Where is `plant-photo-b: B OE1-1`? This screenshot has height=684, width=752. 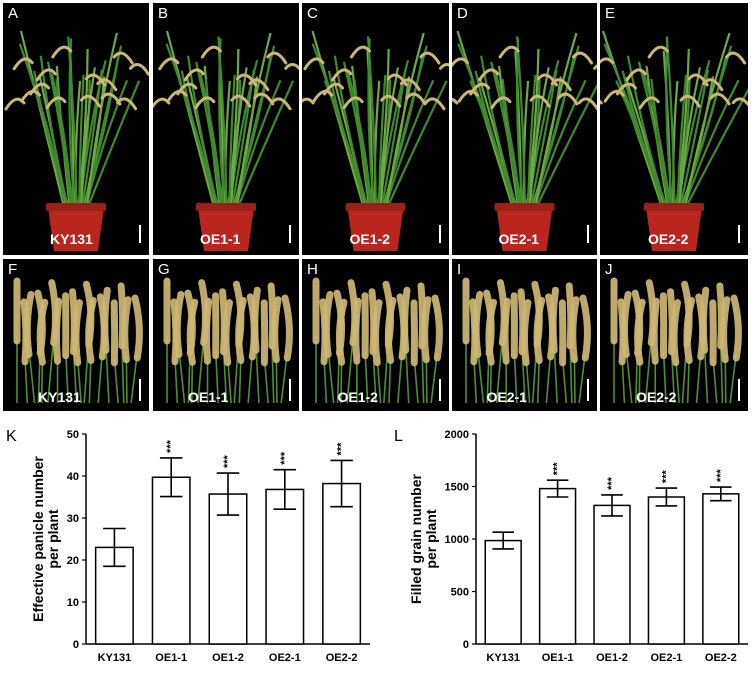 plant-photo-b: B OE1-1 is located at coordinates (226, 129).